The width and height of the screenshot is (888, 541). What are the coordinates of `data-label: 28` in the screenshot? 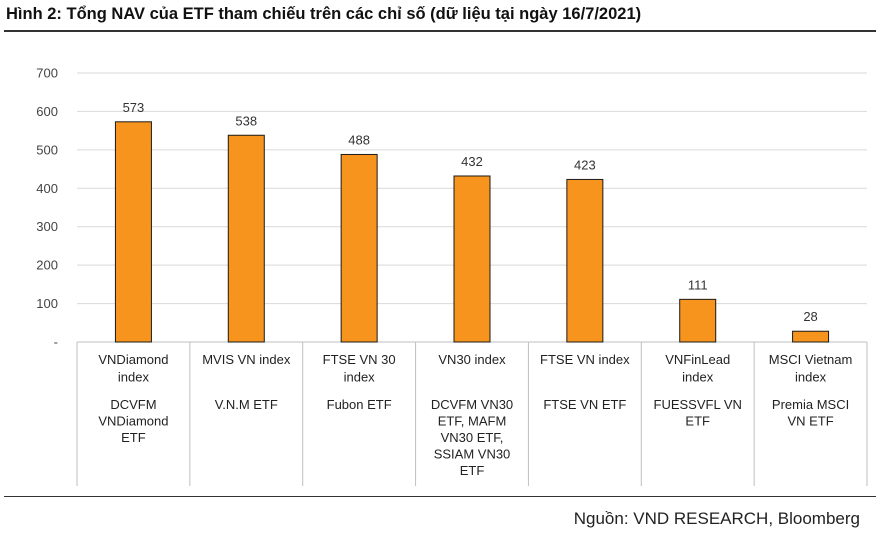 It's located at (810, 316).